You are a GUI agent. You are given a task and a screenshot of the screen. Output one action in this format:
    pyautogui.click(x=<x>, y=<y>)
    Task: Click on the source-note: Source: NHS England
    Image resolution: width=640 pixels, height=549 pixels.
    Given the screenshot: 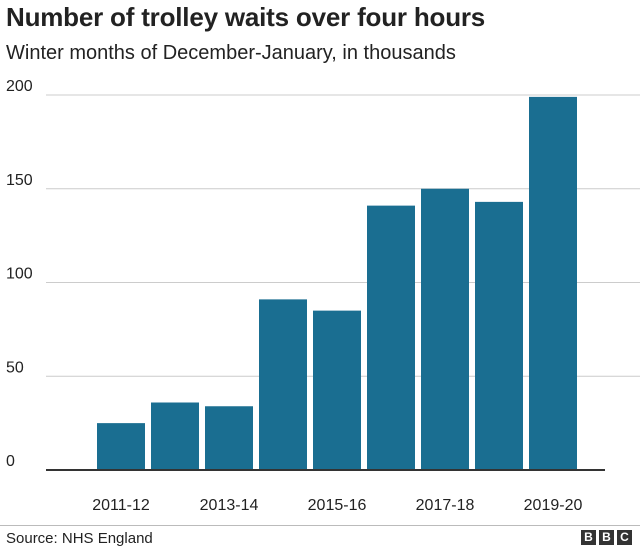 What is the action you would take?
    pyautogui.click(x=79, y=538)
    